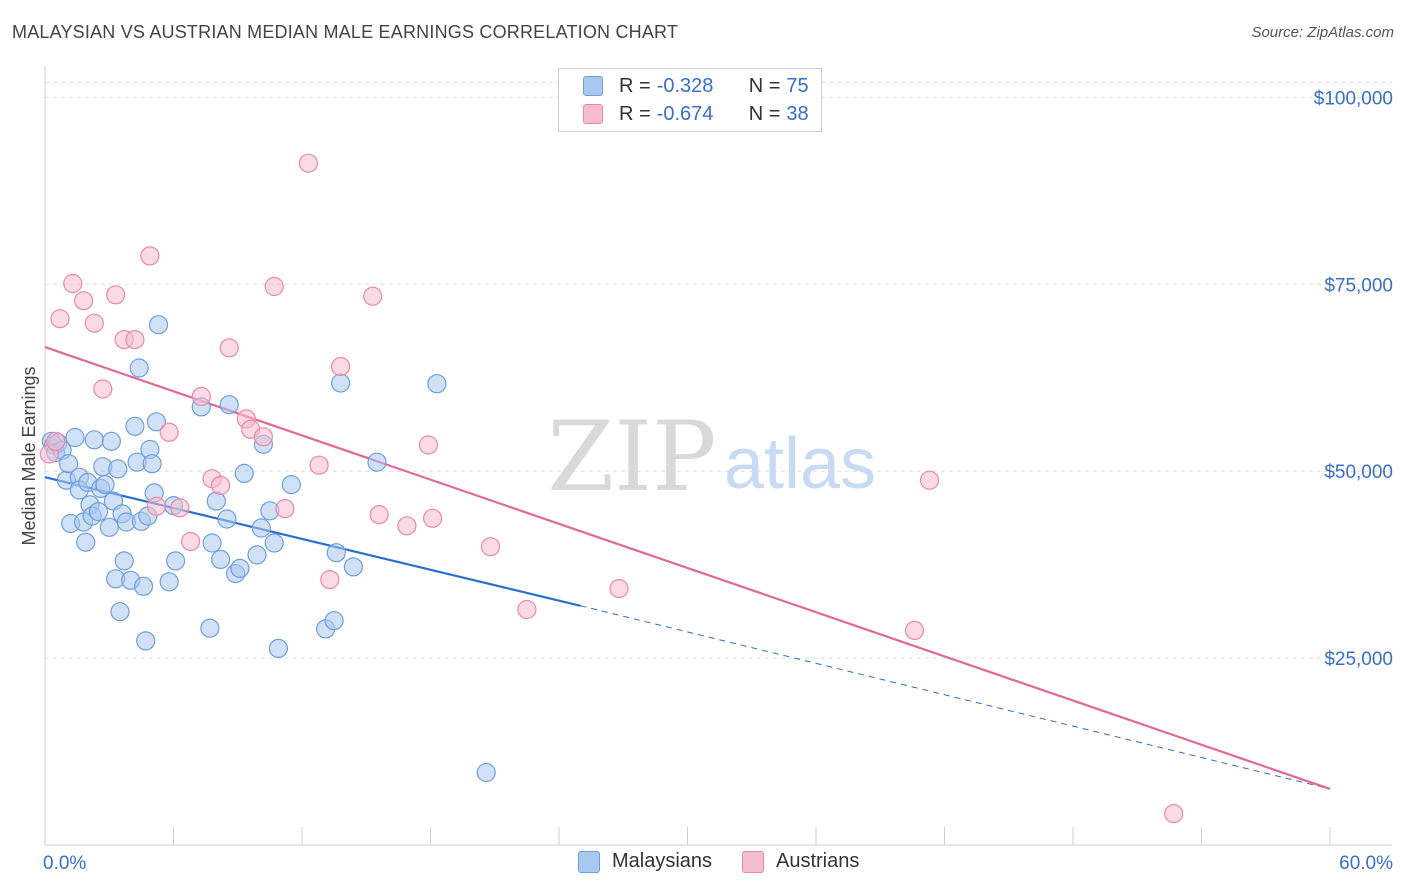 Image resolution: width=1406 pixels, height=892 pixels. I want to click on series-legend-malaysians: Malaysians, so click(645, 861).